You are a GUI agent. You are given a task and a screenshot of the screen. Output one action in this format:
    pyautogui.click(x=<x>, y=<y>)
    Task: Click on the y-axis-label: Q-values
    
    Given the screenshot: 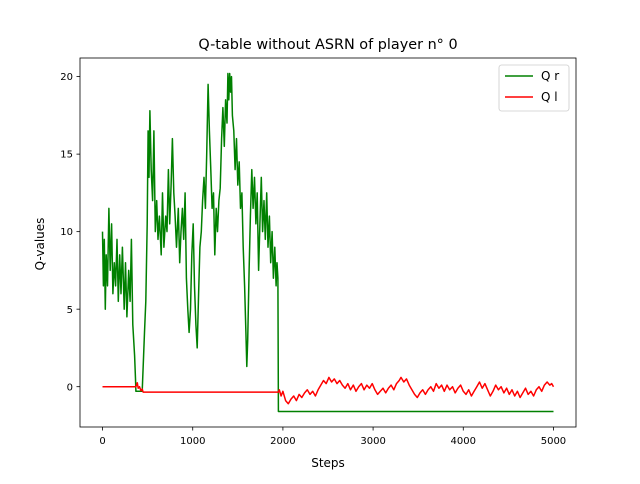 What is the action you would take?
    pyautogui.click(x=40, y=244)
    